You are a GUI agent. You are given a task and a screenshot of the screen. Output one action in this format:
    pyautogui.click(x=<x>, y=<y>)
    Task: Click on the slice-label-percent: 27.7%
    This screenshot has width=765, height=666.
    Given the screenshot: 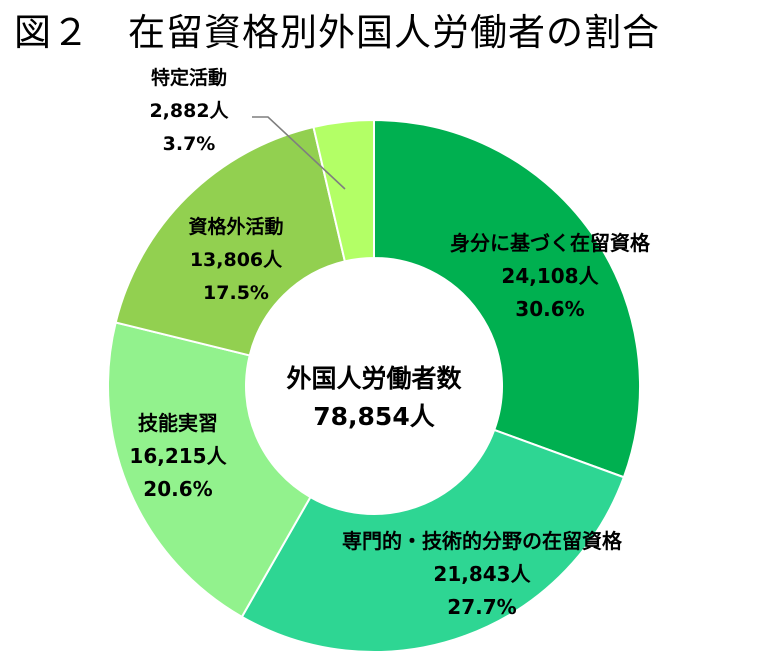 What is the action you would take?
    pyautogui.click(x=481, y=607)
    